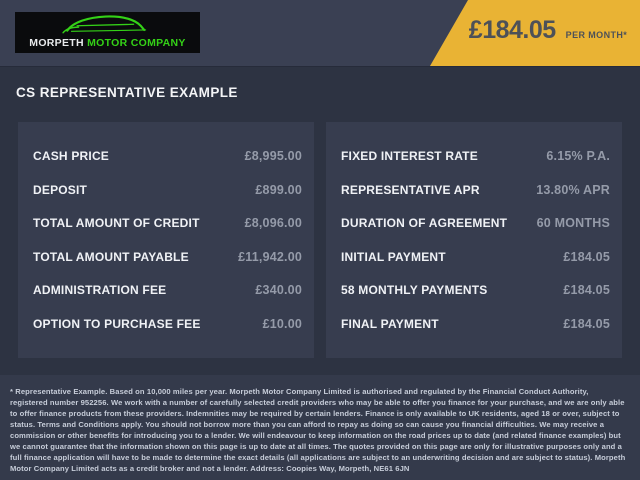 The width and height of the screenshot is (640, 480). Describe the element at coordinates (578, 156) in the screenshot. I see `row-value: 6.15% P.A.` at that location.